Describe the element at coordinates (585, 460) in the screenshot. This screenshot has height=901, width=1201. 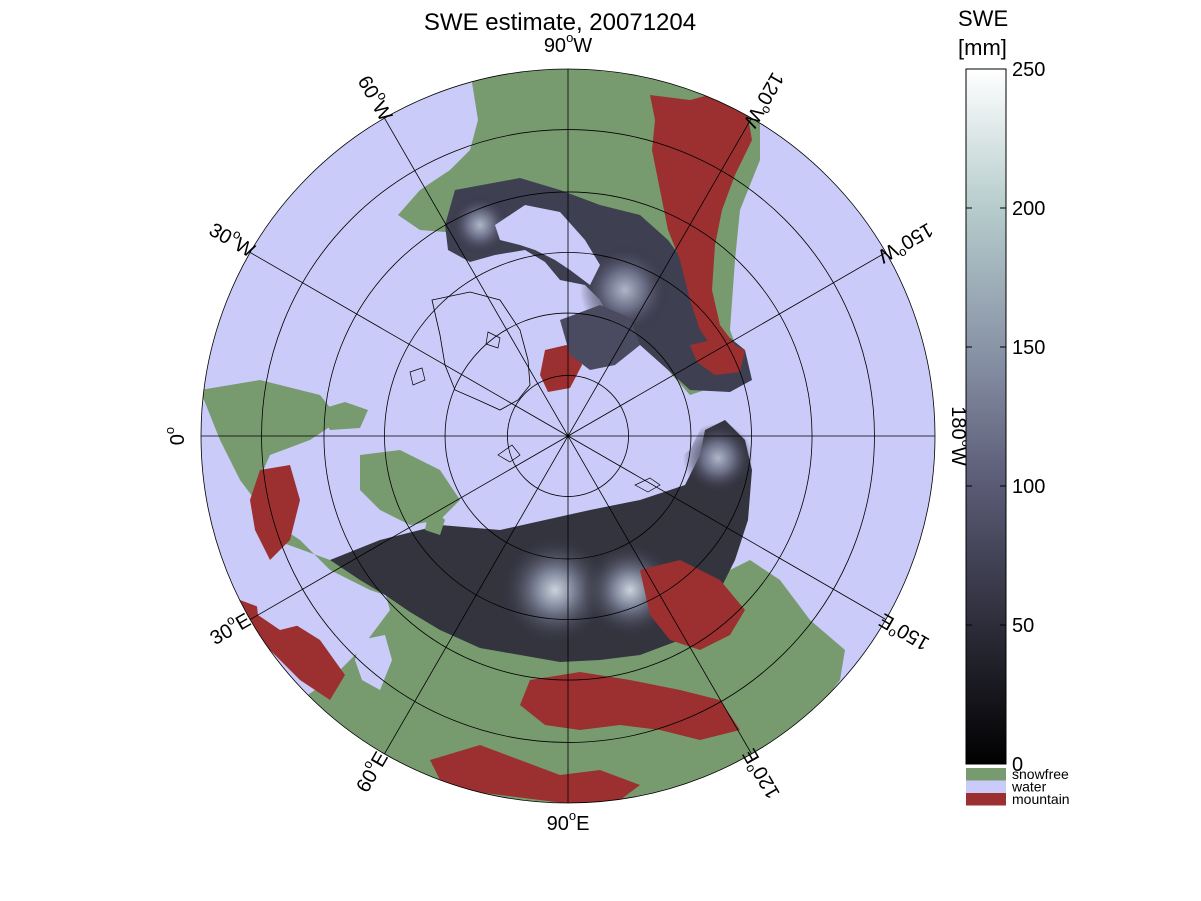
I see `siberian-arctic-coast-water` at that location.